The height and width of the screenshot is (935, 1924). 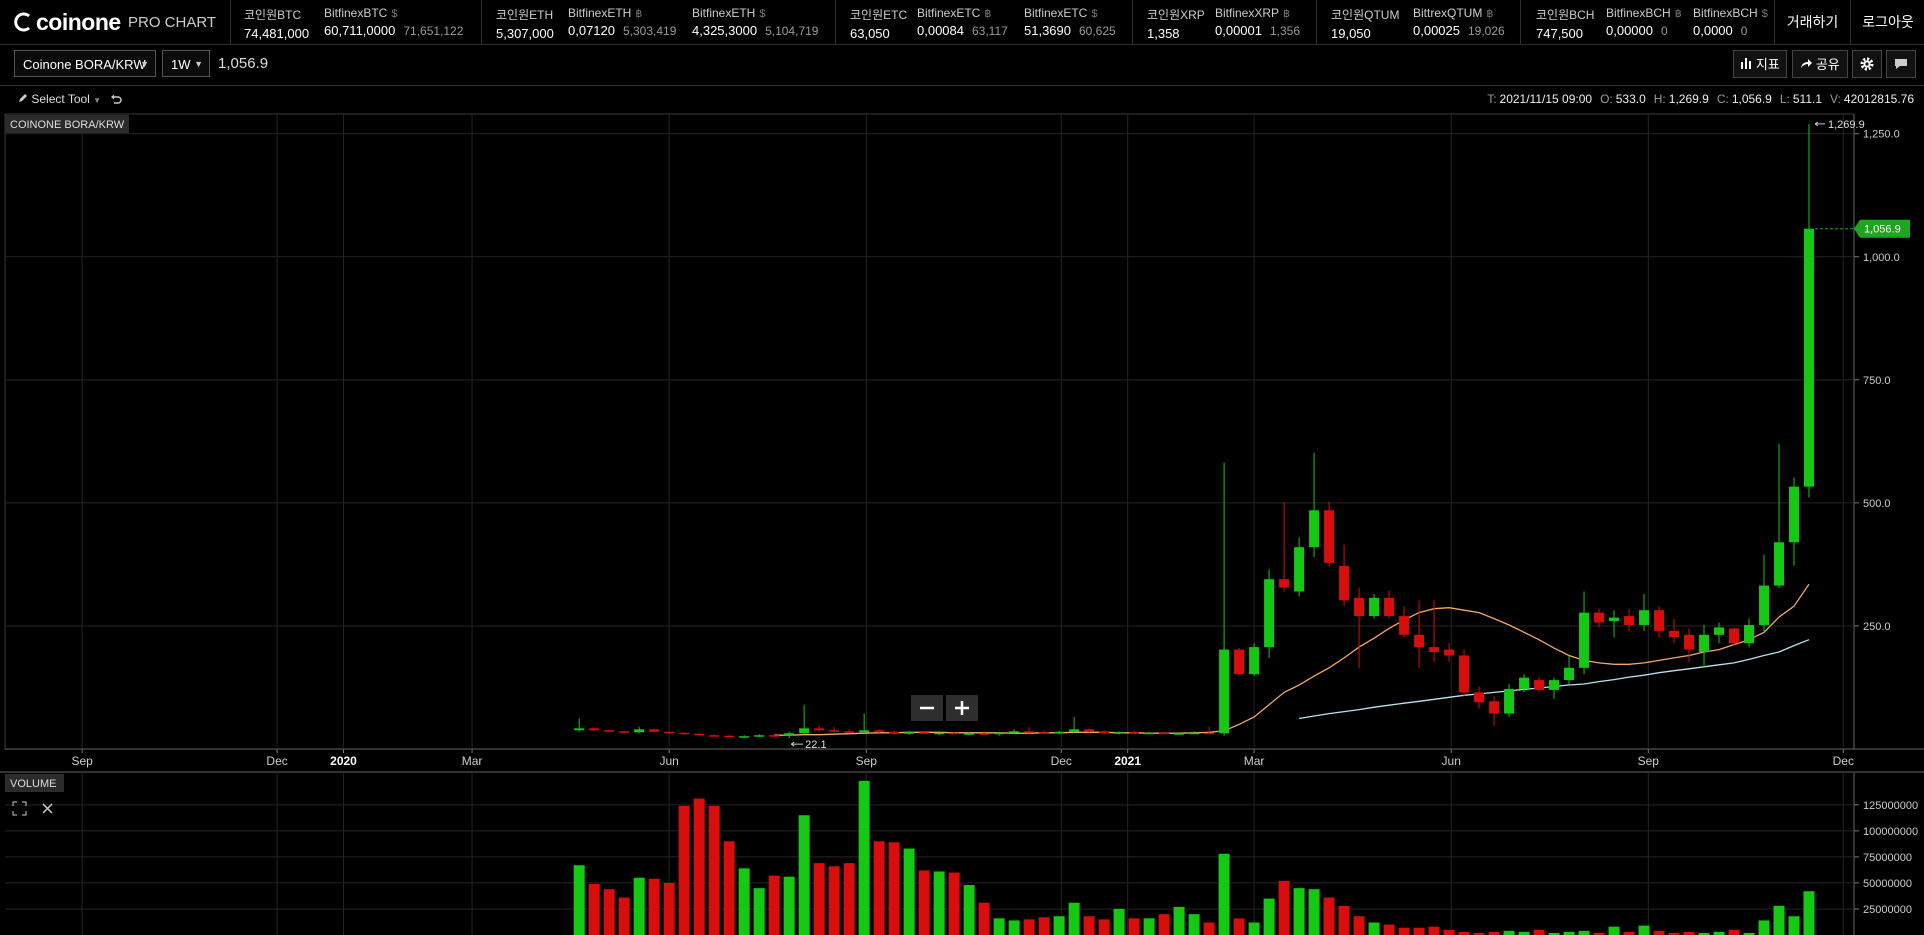 I want to click on y-tick-label: 125000000, so click(x=1890, y=806).